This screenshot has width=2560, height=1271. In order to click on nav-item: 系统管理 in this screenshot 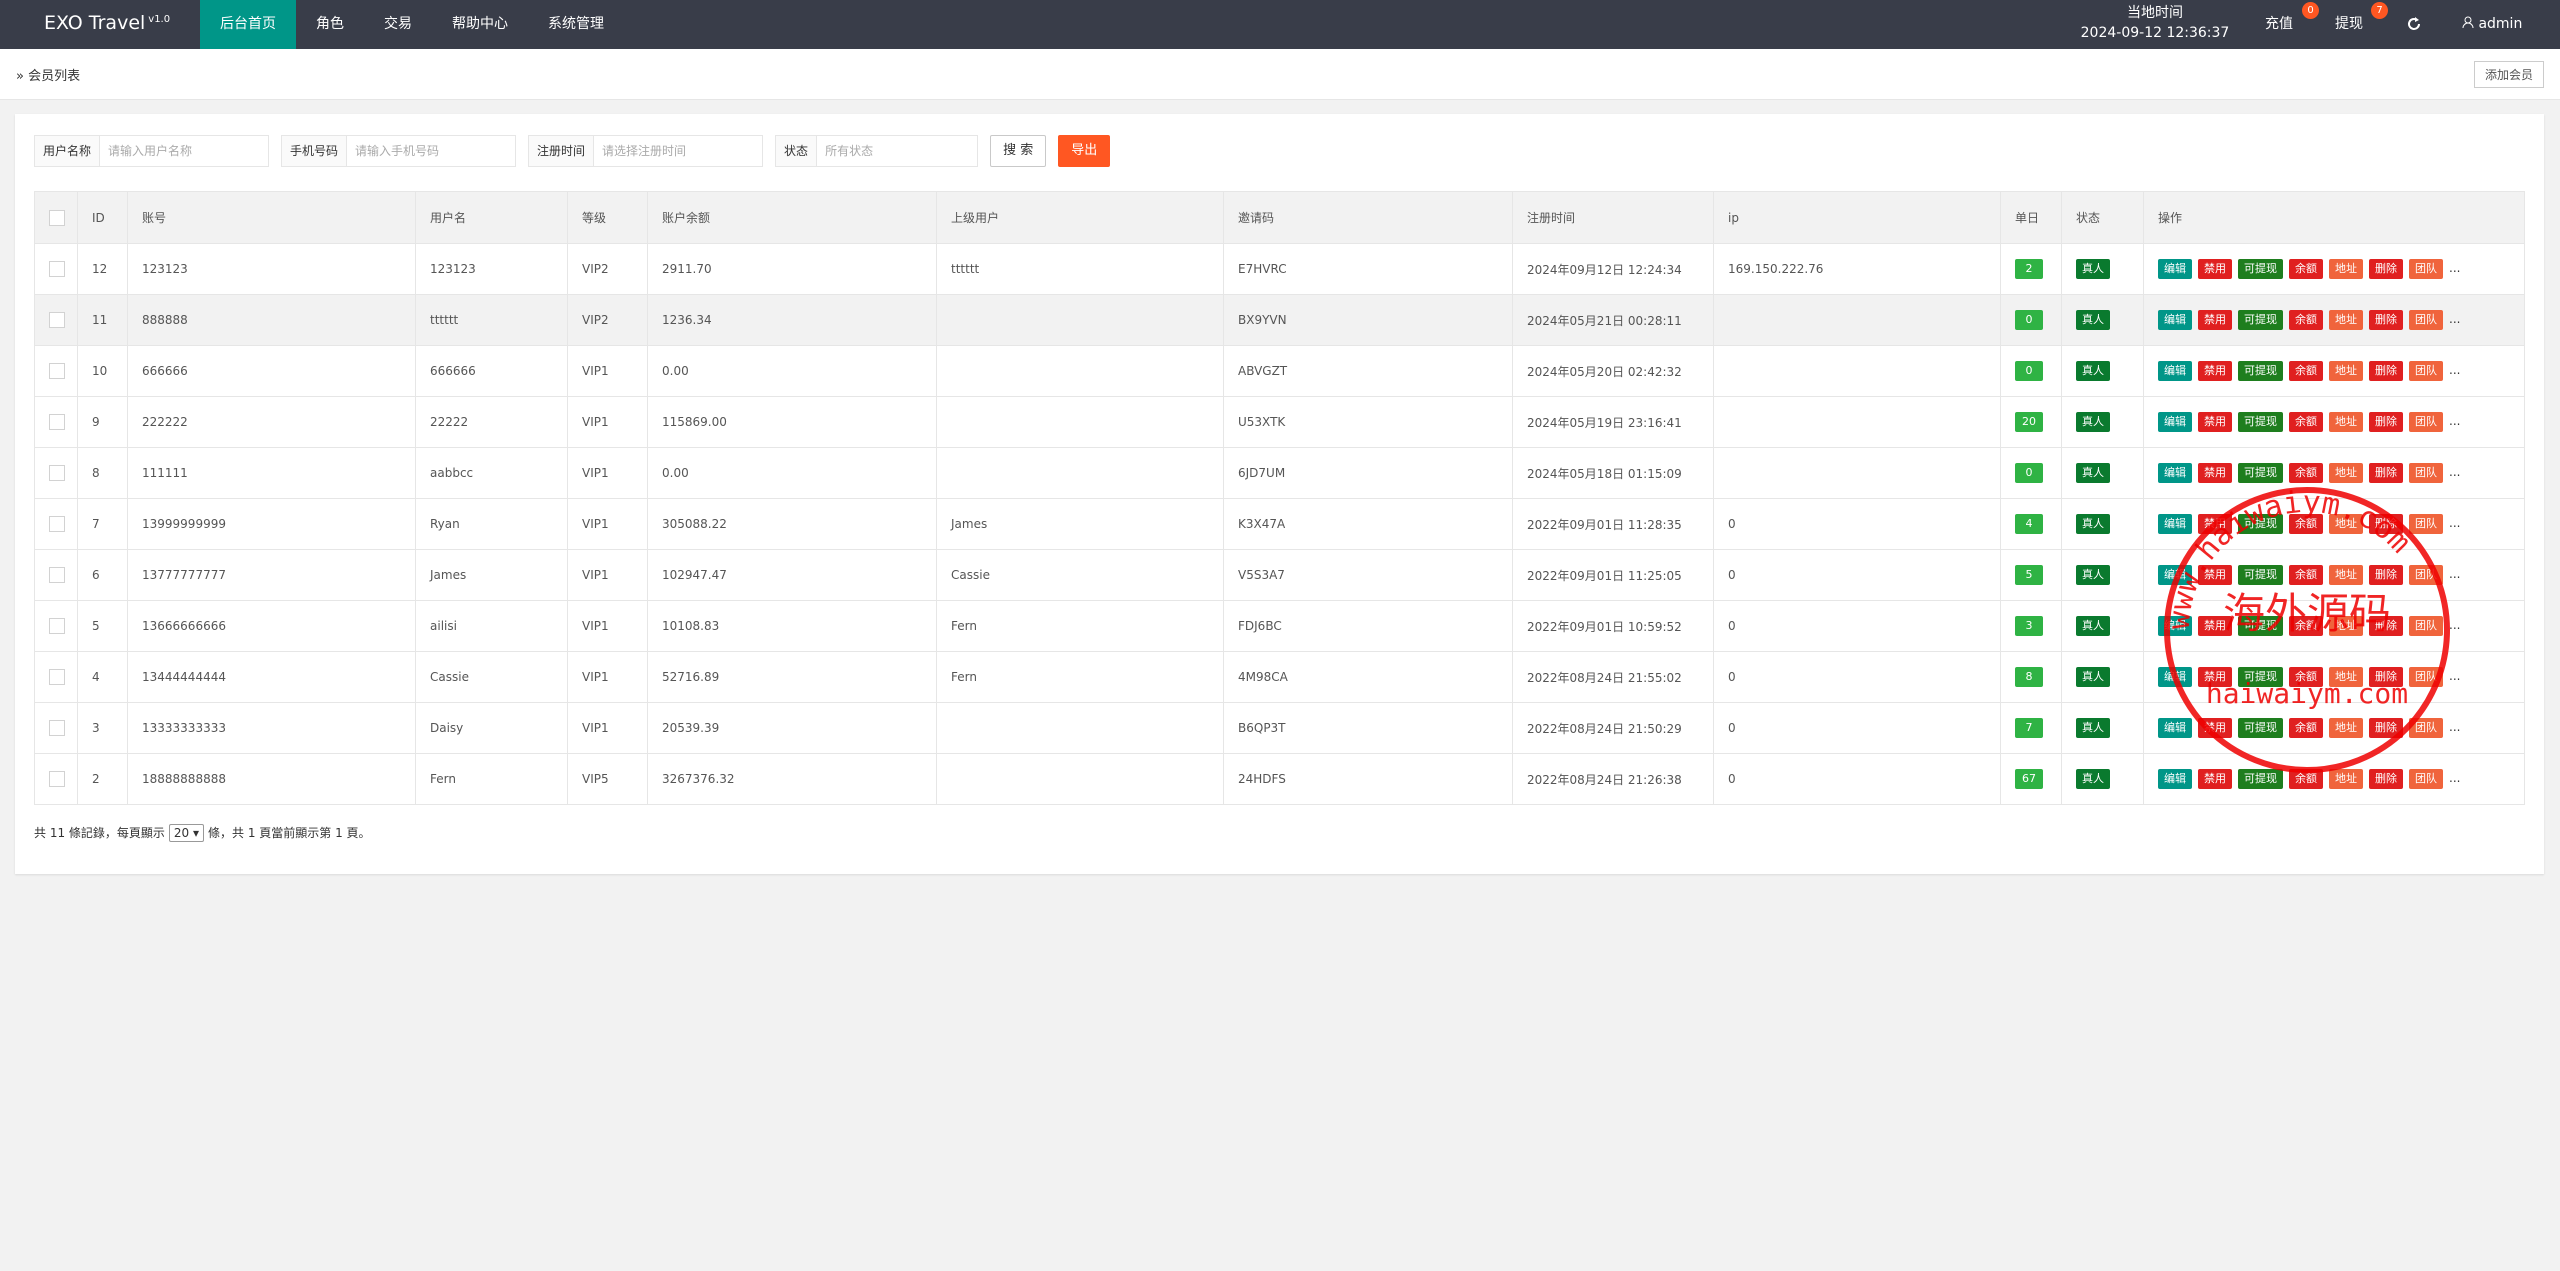, I will do `click(576, 24)`.